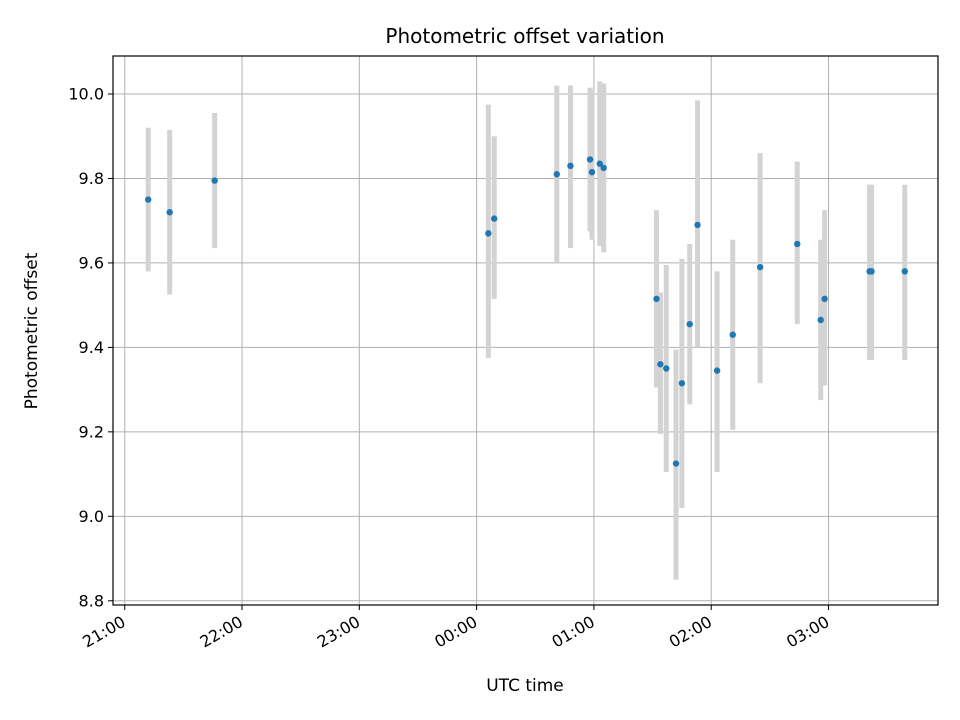 The height and width of the screenshot is (720, 960). Describe the element at coordinates (91, 262) in the screenshot. I see `y-tick-label: 9.6` at that location.